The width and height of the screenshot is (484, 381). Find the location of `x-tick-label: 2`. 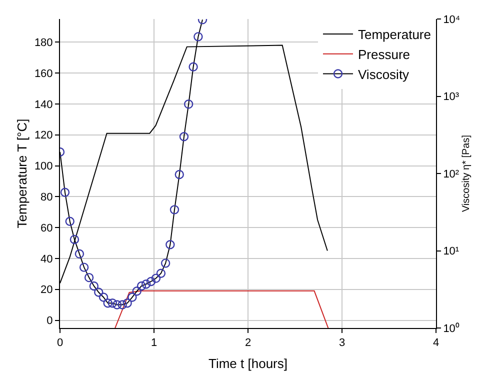

x-tick-label: 2 is located at coordinates (248, 343).